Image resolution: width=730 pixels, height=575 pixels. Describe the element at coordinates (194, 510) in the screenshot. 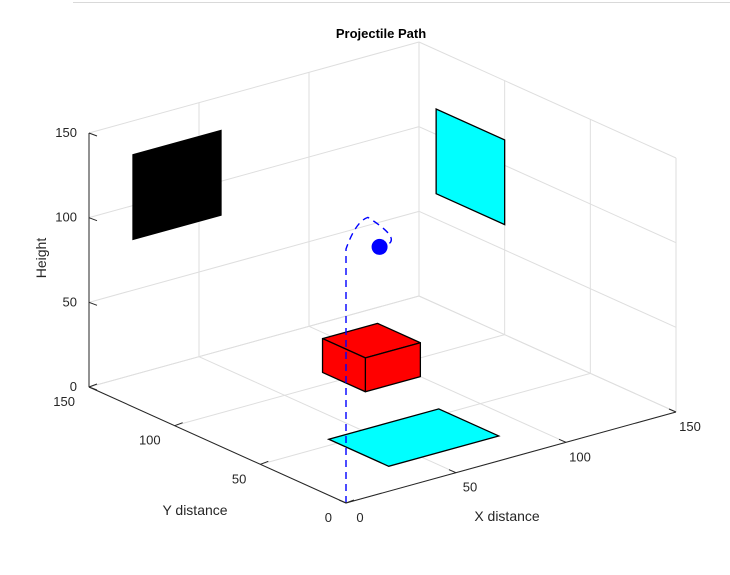

I see `y-axis-label: Y distance` at that location.